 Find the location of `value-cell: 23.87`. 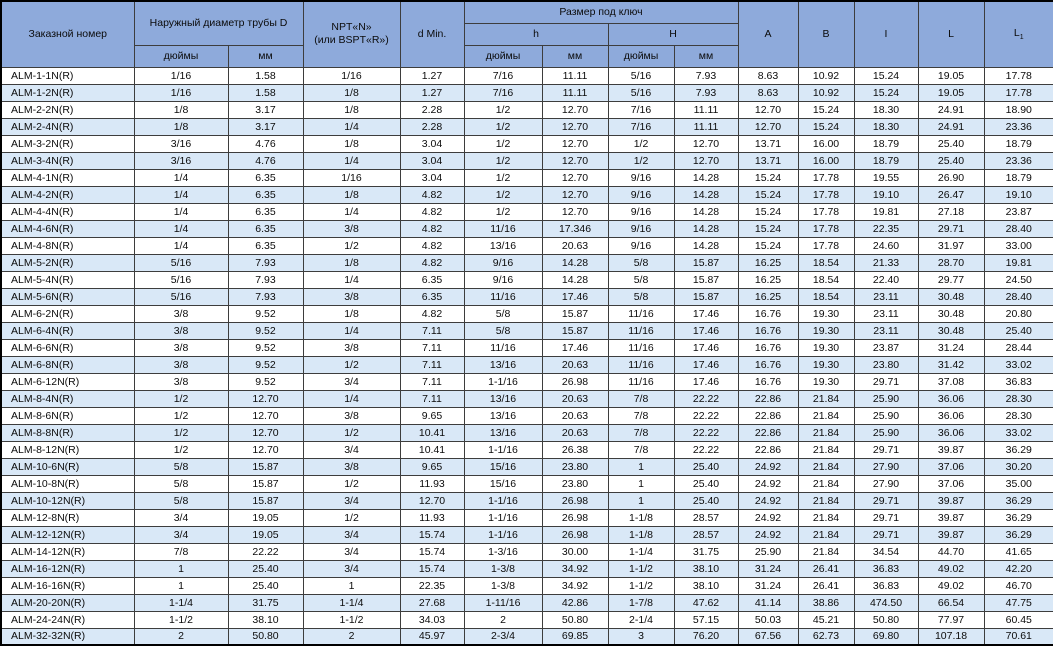

value-cell: 23.87 is located at coordinates (1018, 211).